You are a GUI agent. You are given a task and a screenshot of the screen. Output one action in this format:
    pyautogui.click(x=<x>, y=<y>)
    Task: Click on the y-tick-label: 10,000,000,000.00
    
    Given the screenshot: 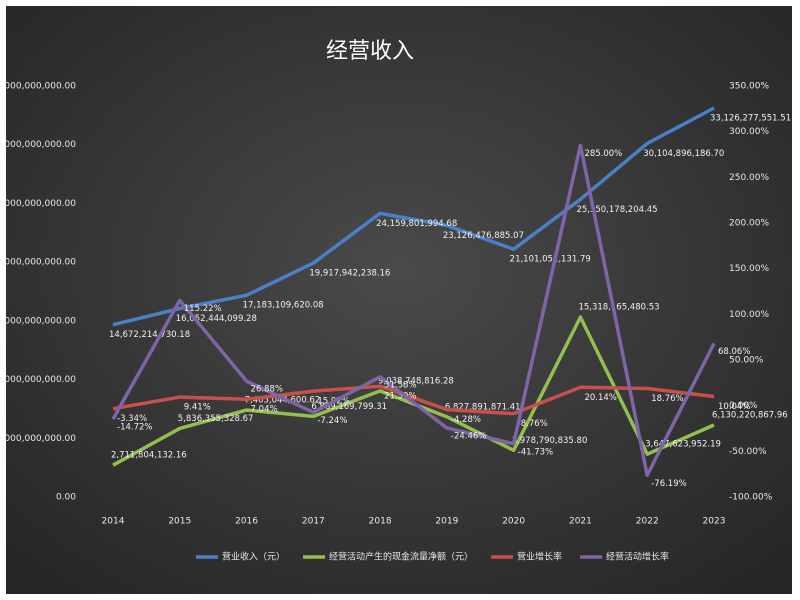 What is the action you would take?
    pyautogui.click(x=38, y=380)
    